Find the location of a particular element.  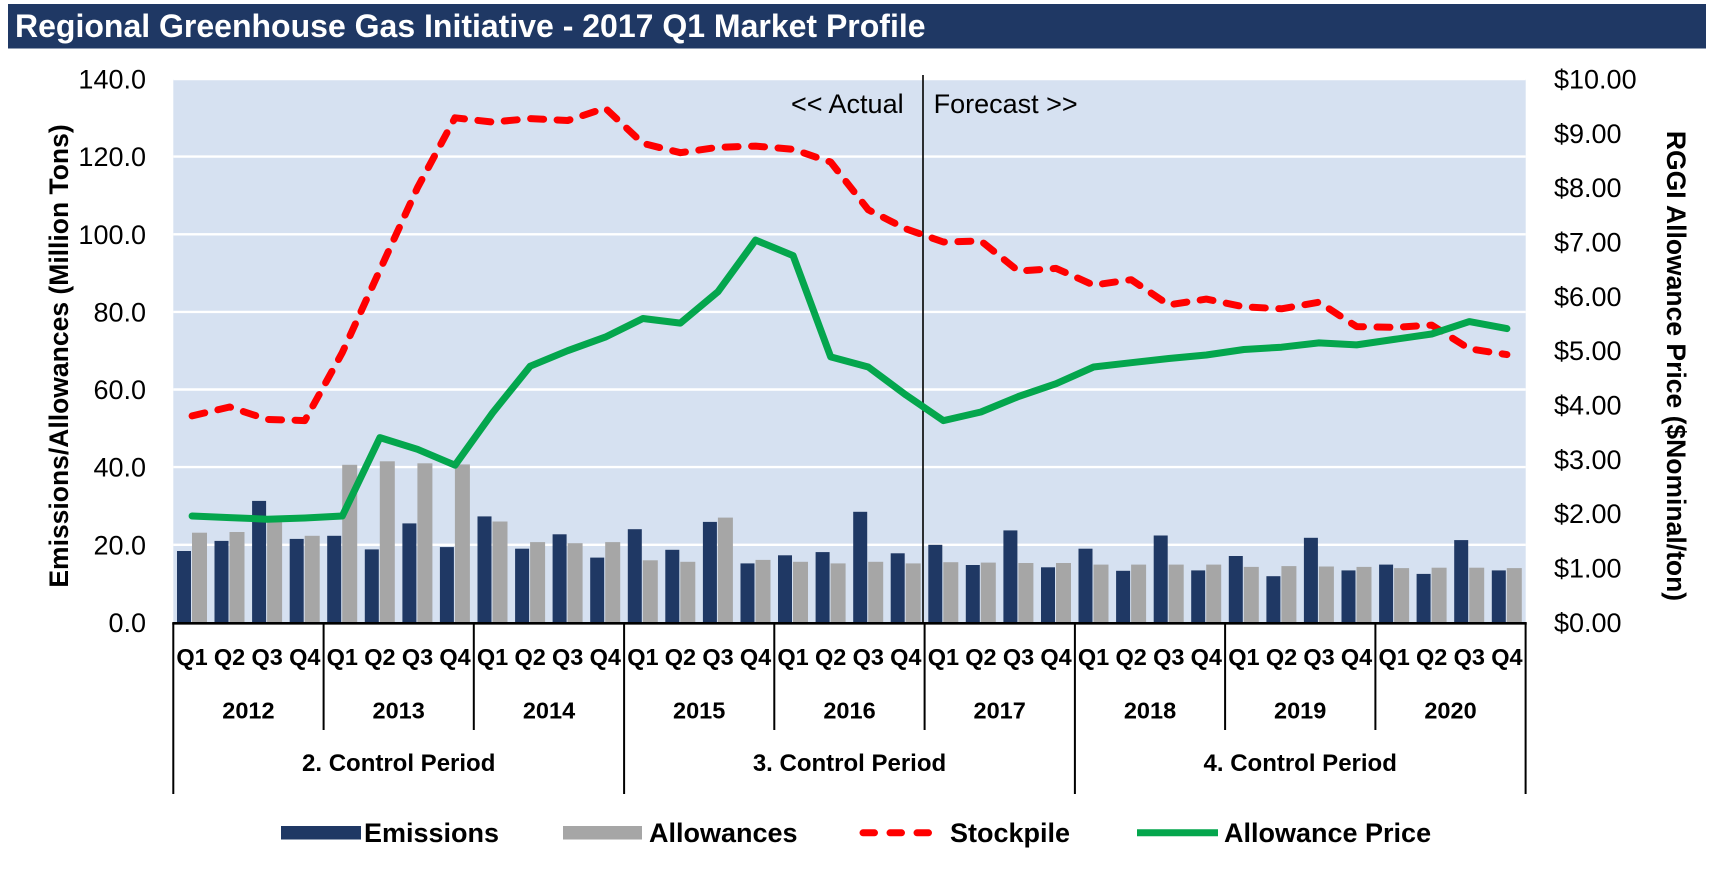

svg-text: 2012 is located at coordinates (248, 711).